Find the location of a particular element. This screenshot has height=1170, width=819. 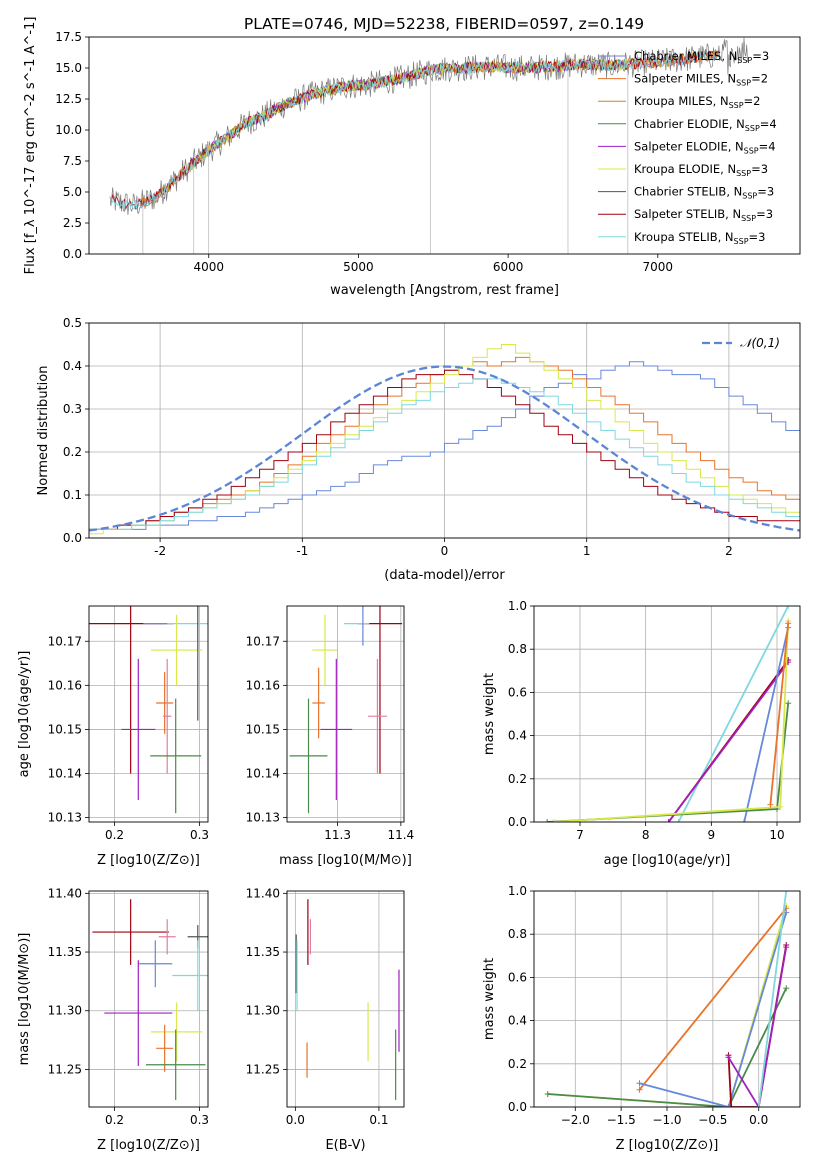

legend-entry: Chabrier STELIB, NSSP=3 is located at coordinates (704, 193).